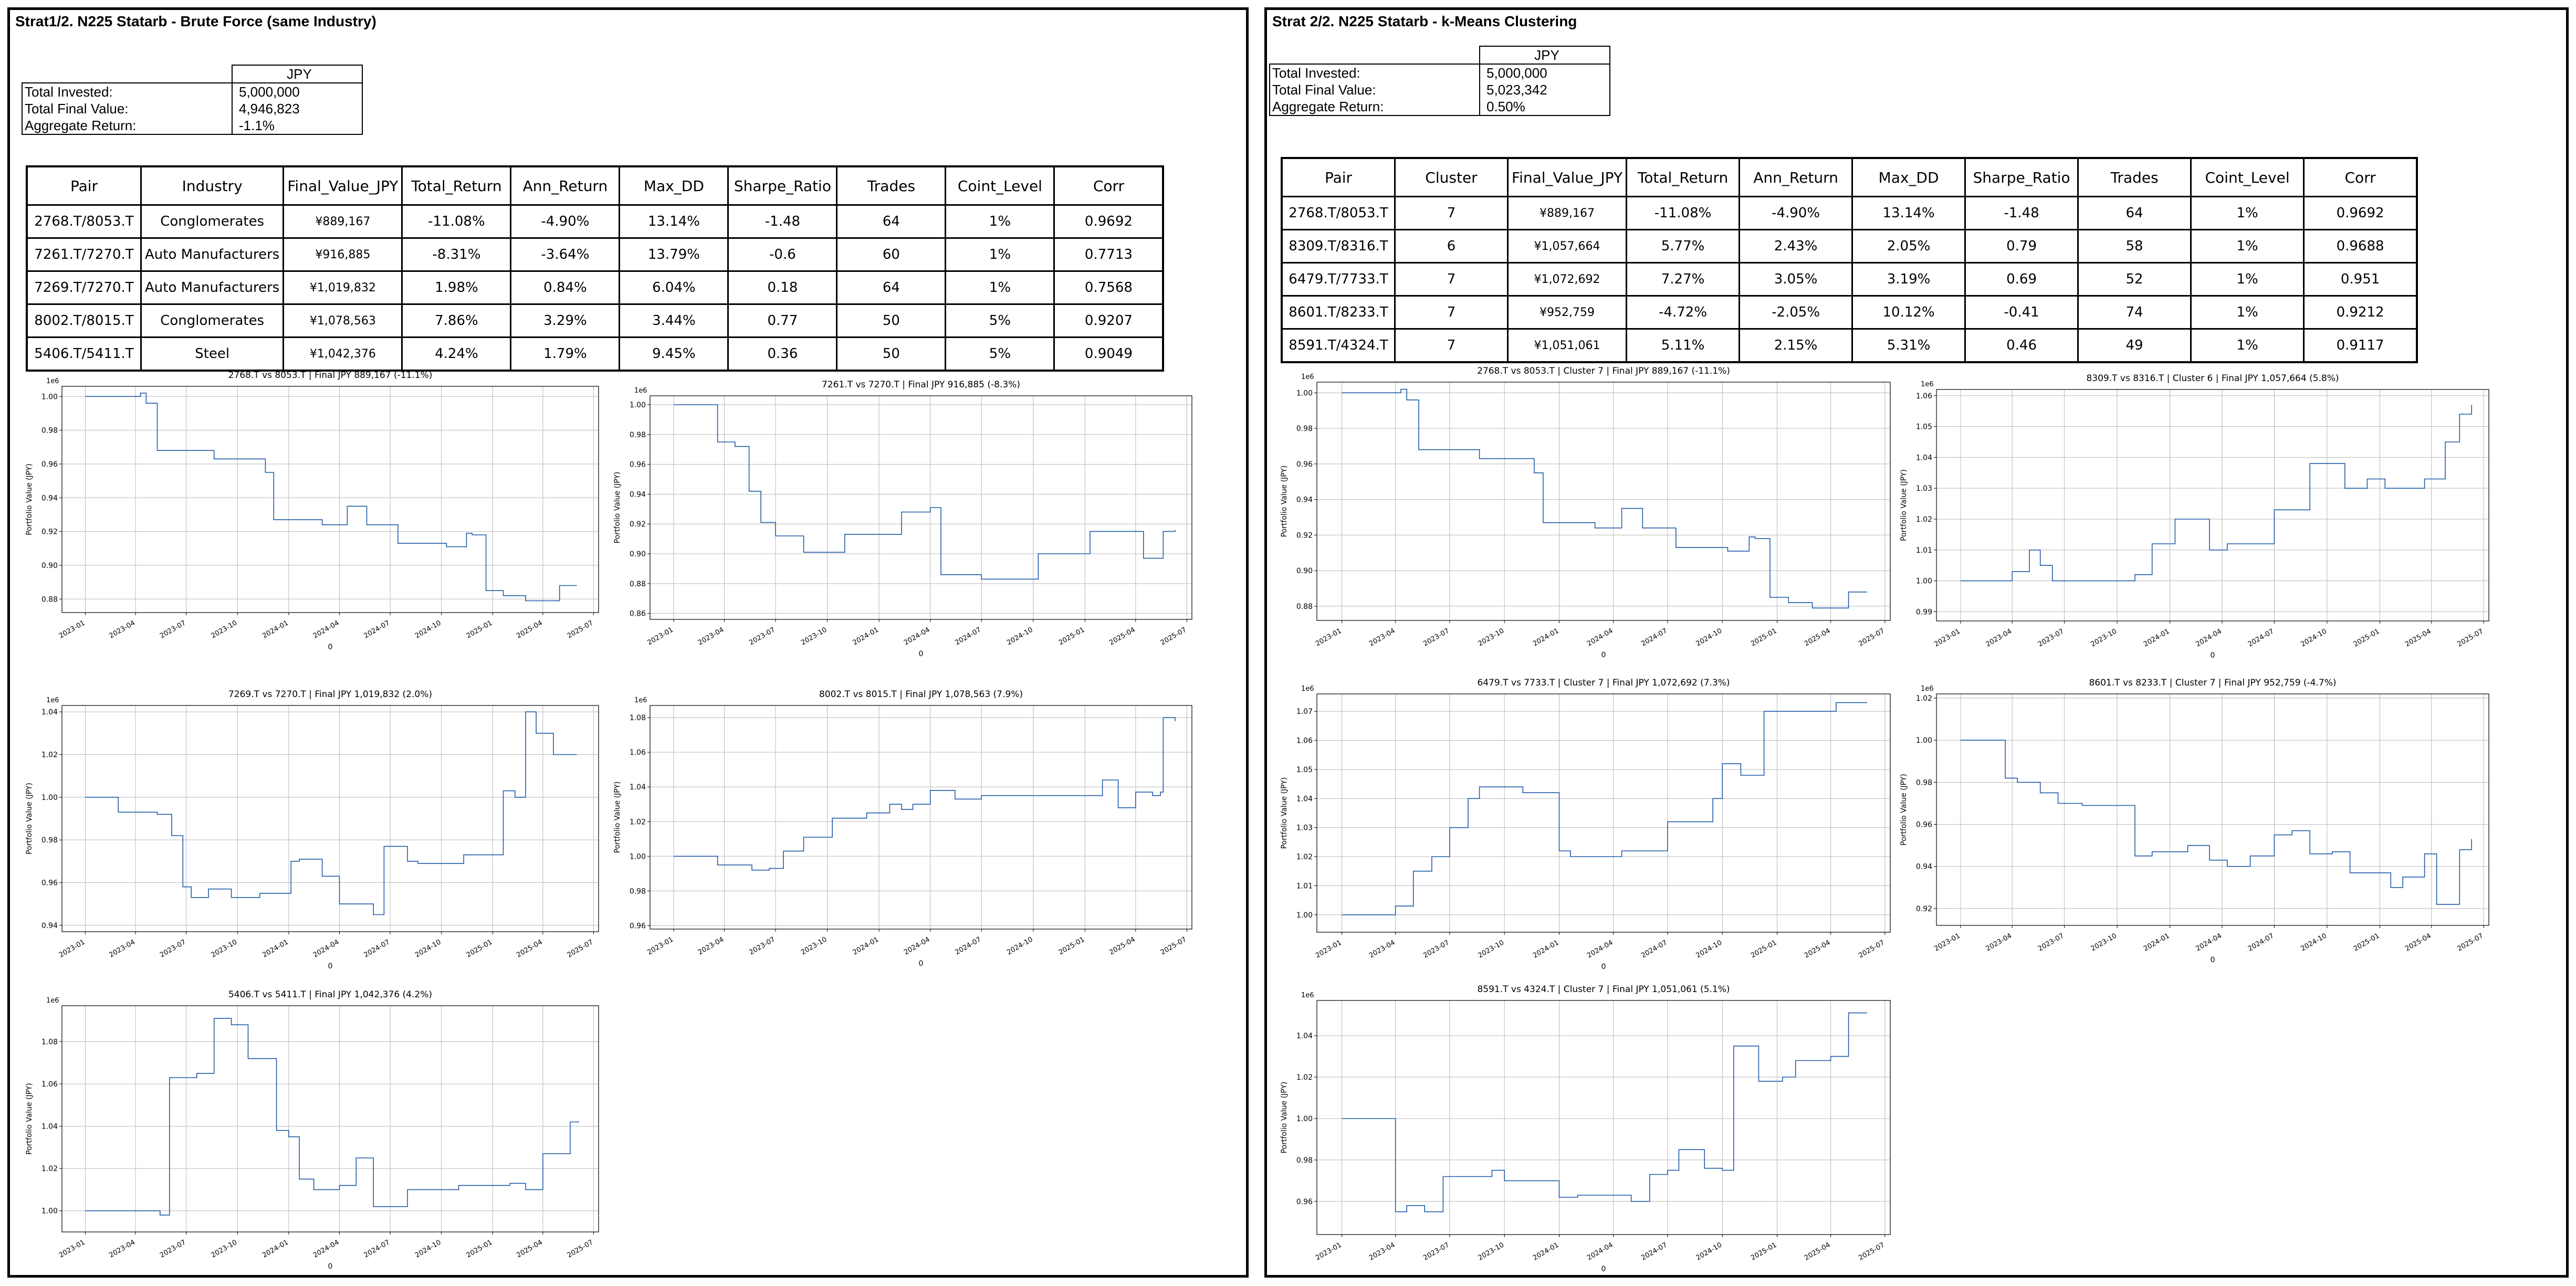 Image resolution: width=2576 pixels, height=1286 pixels. I want to click on table-cell: 7.27%, so click(1683, 279).